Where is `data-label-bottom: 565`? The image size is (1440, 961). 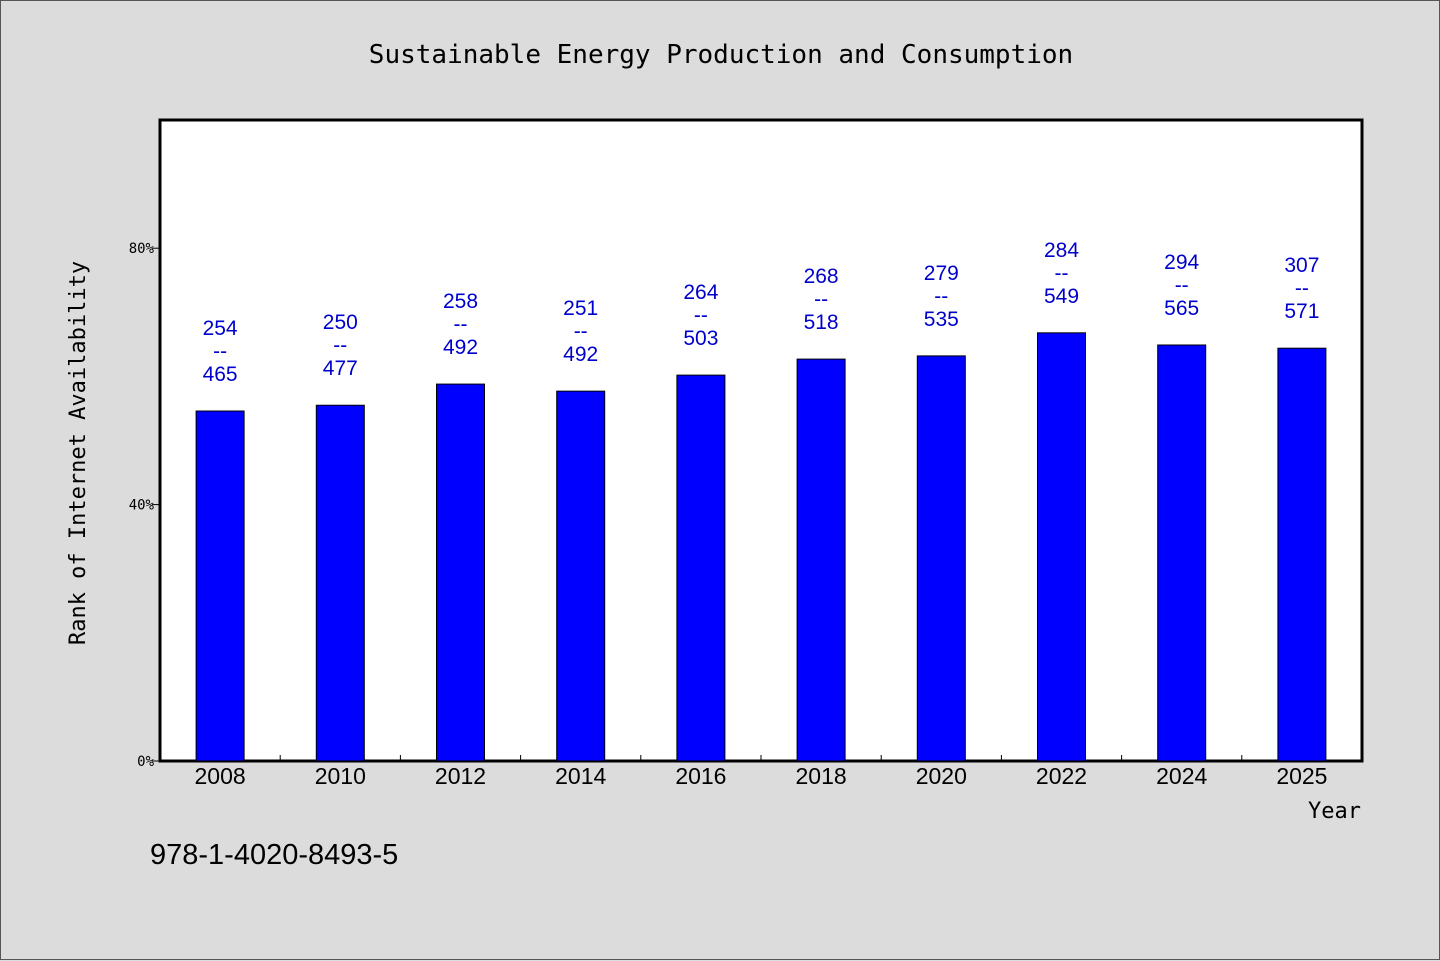
data-label-bottom: 565 is located at coordinates (1181, 308).